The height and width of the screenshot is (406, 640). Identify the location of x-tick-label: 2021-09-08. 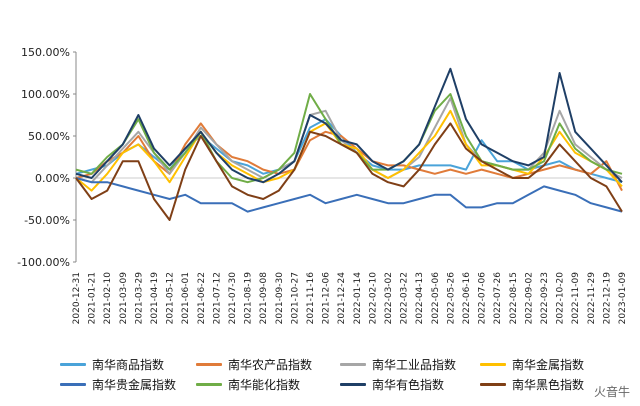
(264, 298).